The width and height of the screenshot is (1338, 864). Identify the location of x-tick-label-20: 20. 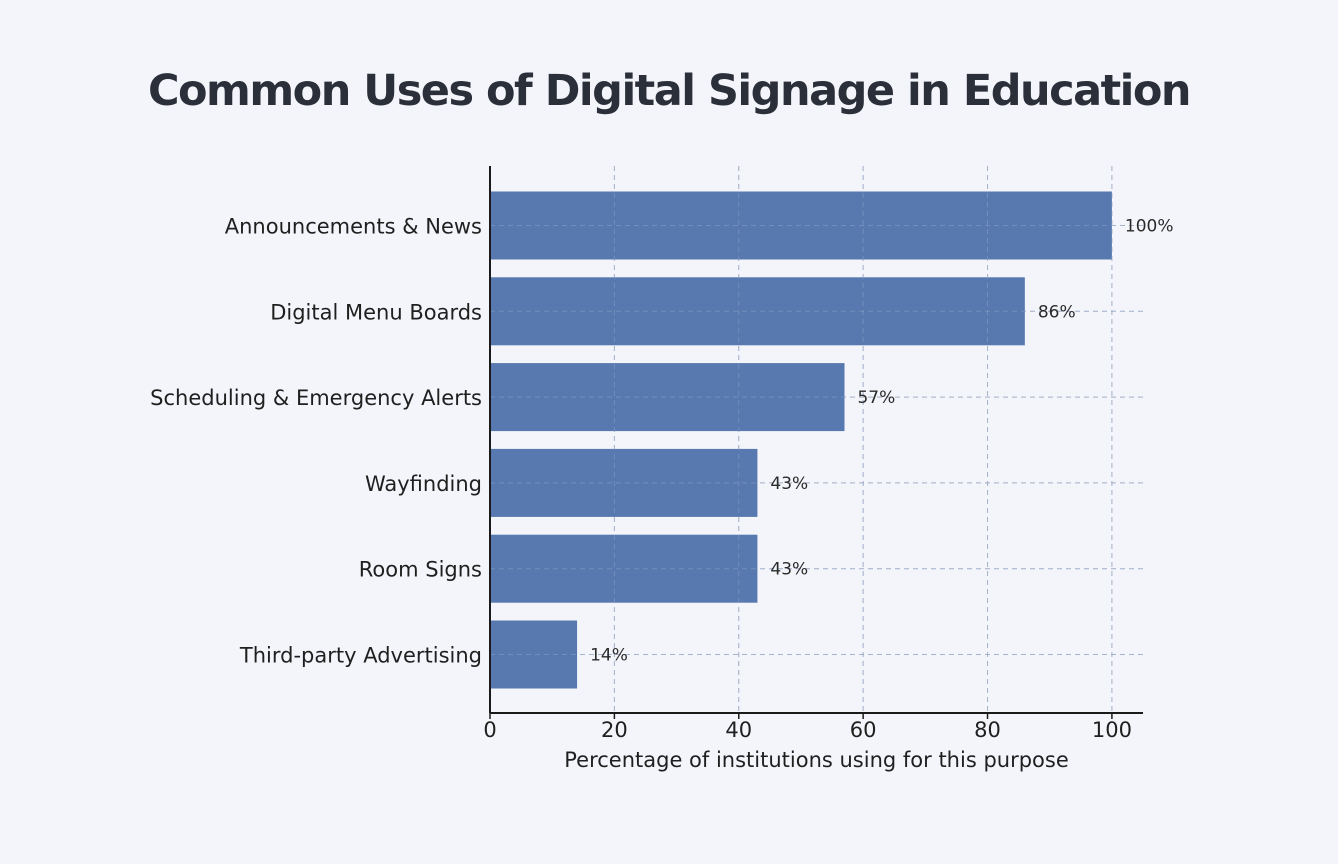
(614, 730).